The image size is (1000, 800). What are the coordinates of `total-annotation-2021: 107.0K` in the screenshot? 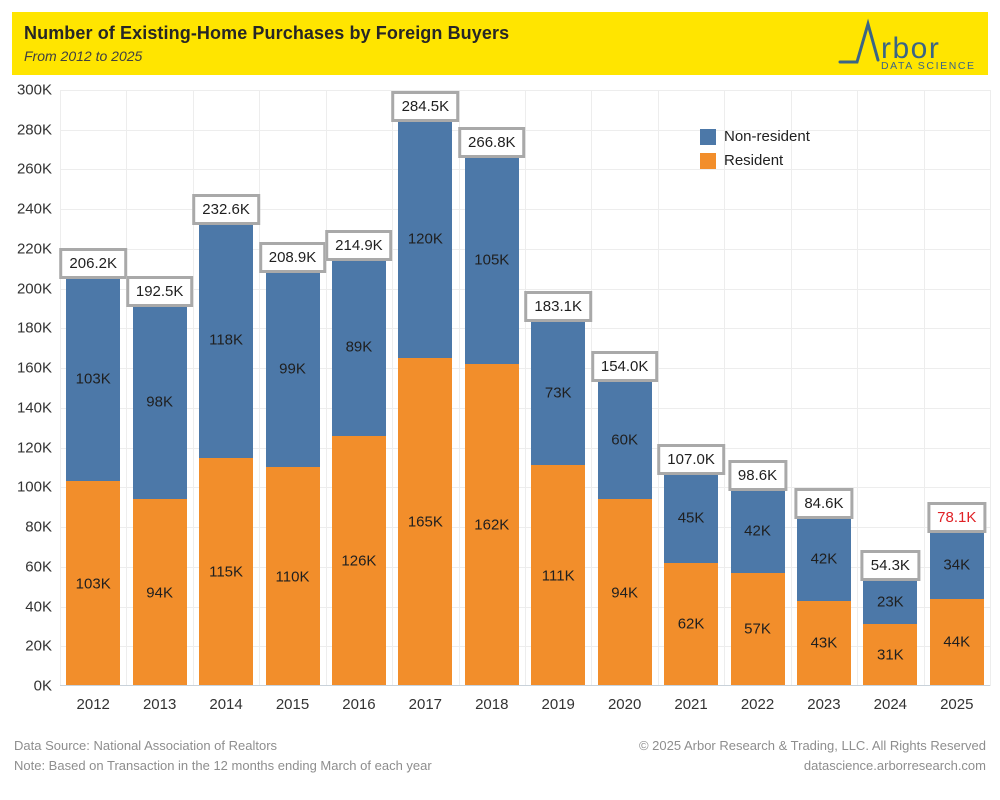 It's located at (691, 460).